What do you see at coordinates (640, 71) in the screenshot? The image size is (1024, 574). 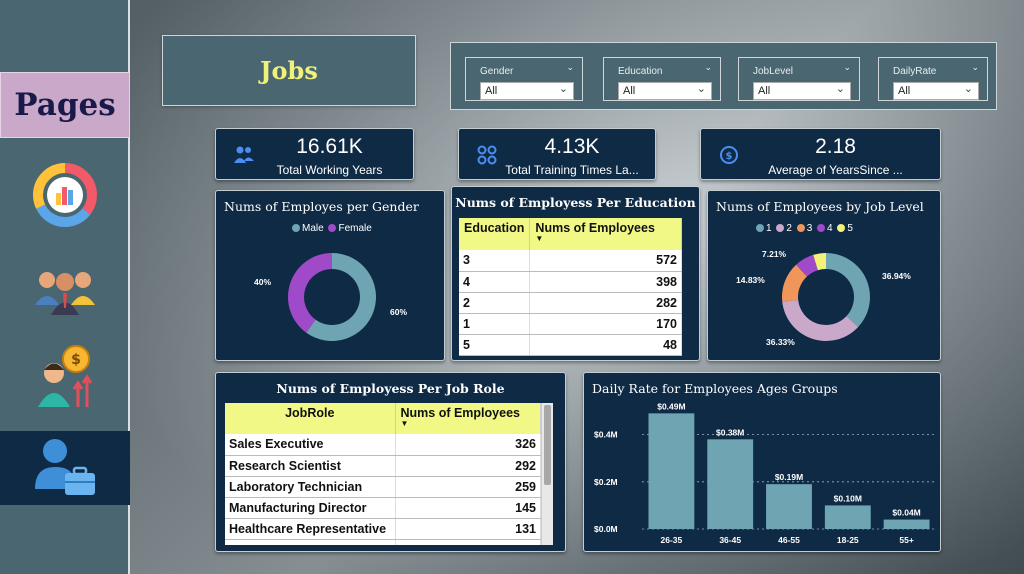 I see `slicer-label: Education` at bounding box center [640, 71].